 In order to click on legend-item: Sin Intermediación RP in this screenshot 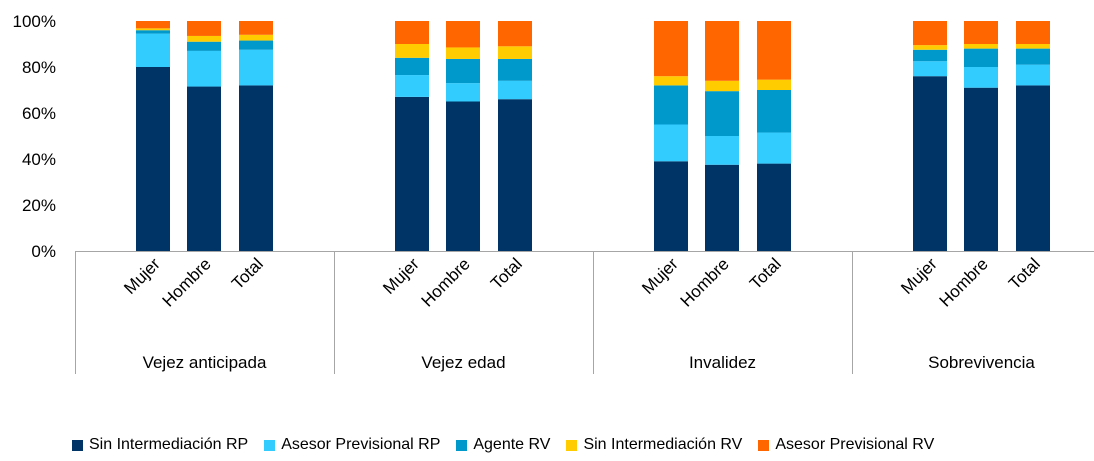, I will do `click(160, 445)`.